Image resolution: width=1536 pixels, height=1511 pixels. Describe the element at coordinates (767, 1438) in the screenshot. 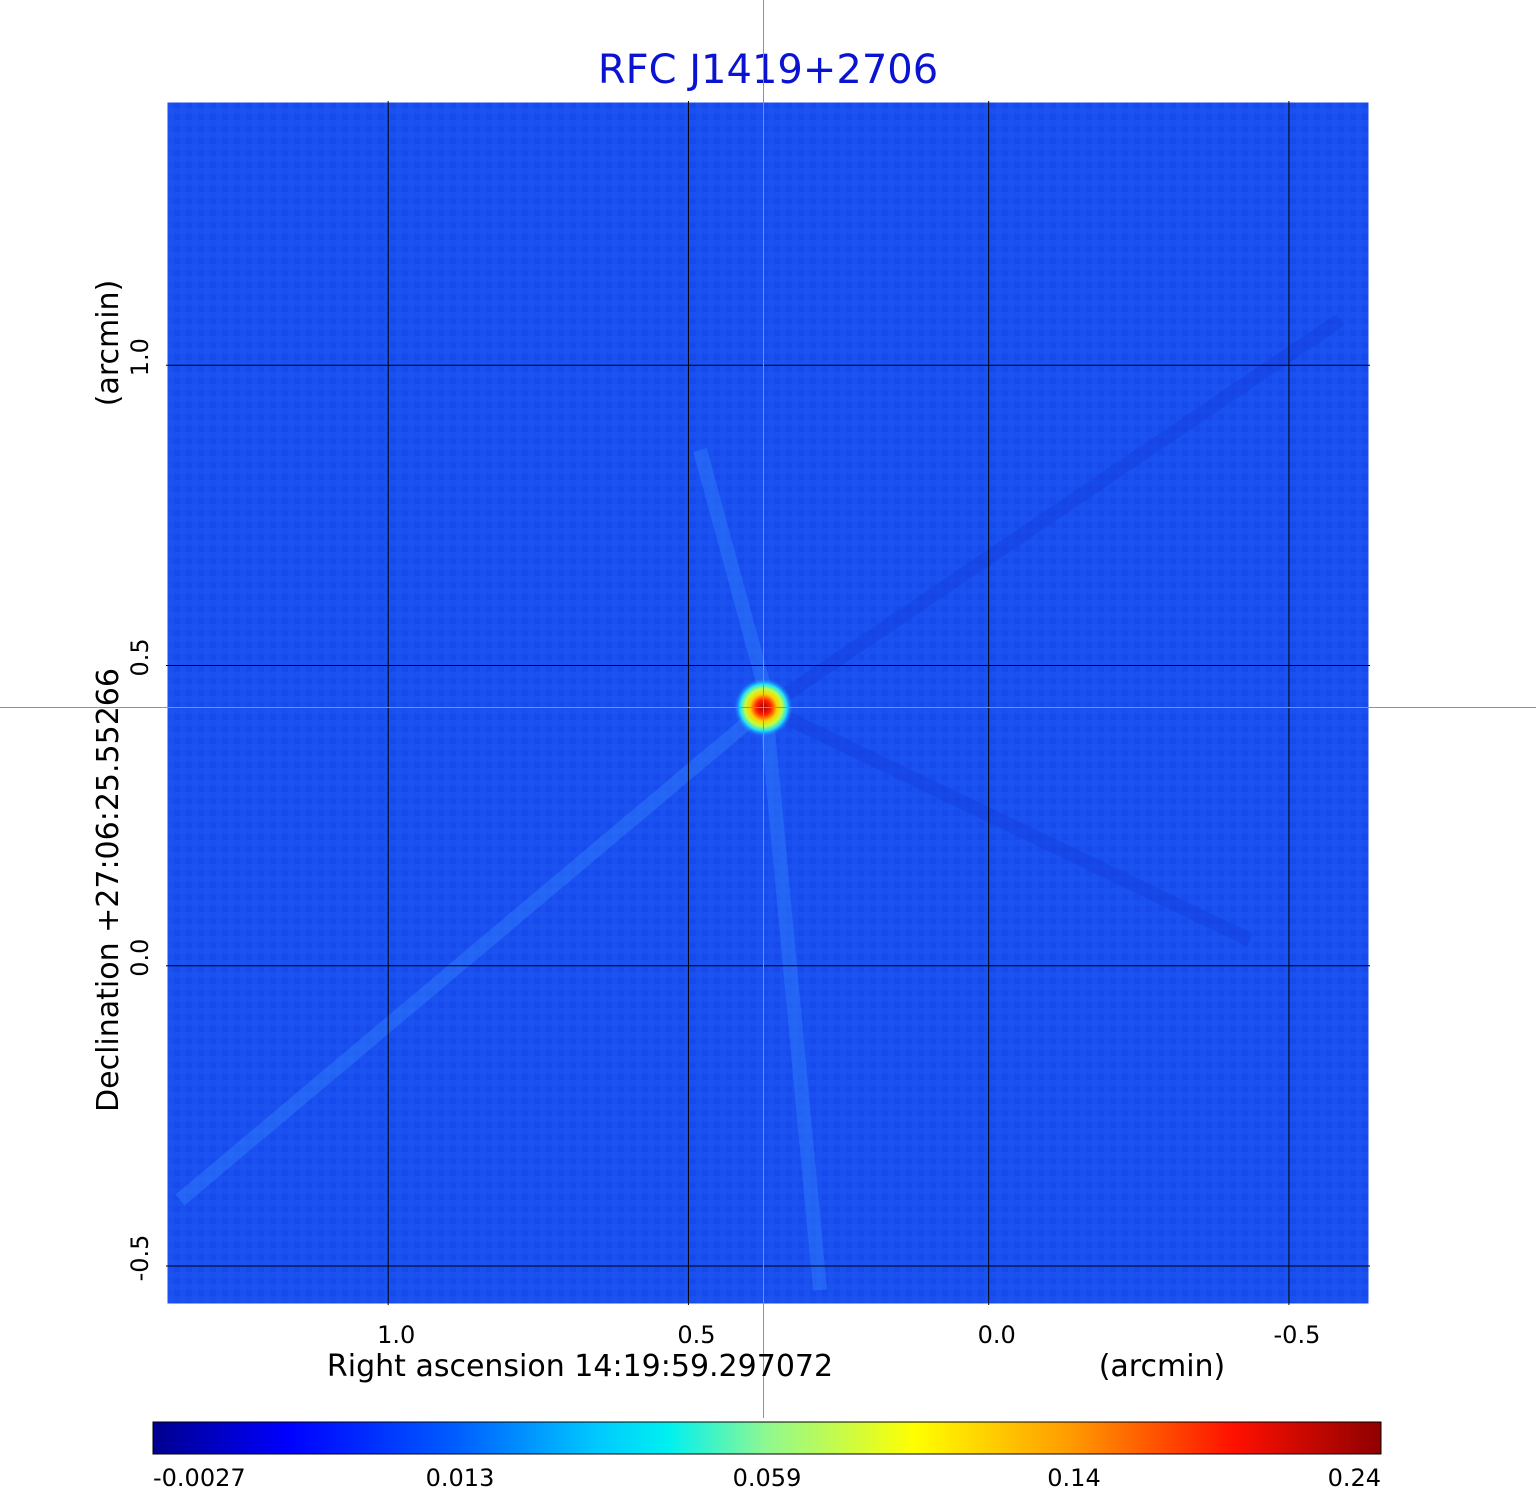

I see `colorbar-scale` at that location.